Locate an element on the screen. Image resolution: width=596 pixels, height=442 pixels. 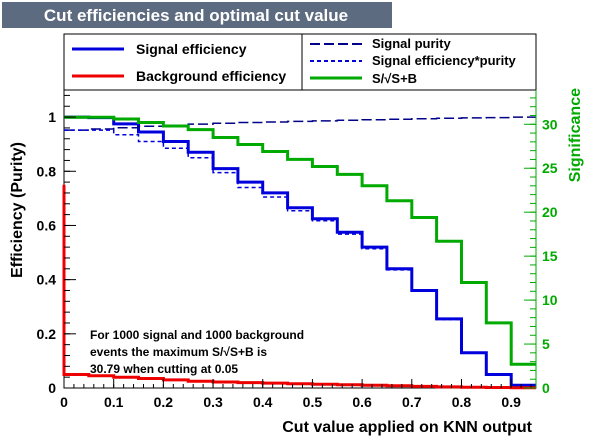
y2-tick-label: 0 is located at coordinates (546, 388).